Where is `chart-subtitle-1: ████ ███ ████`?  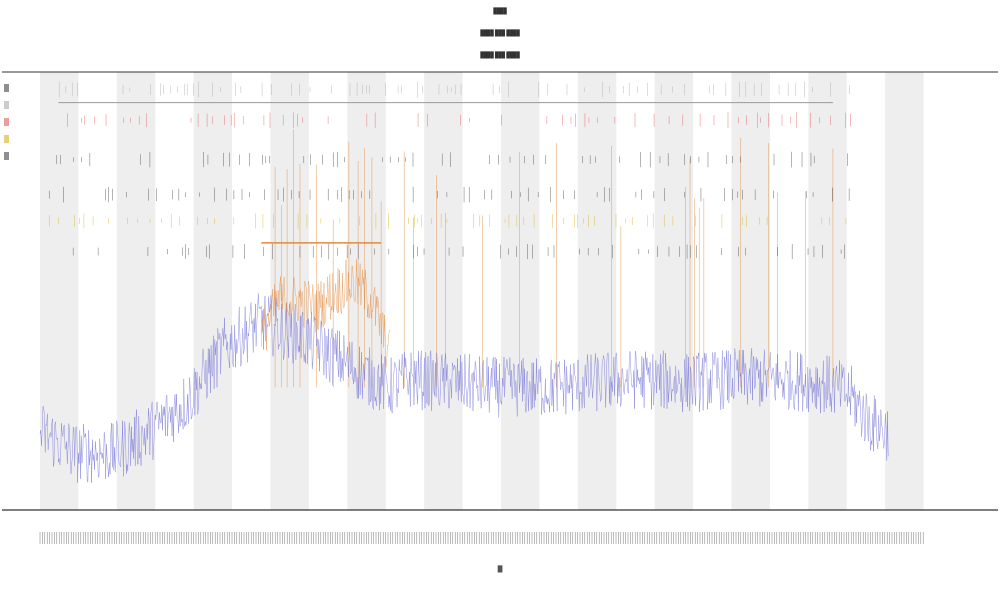
chart-subtitle-1: ████ ███ ████ is located at coordinates (500, 33).